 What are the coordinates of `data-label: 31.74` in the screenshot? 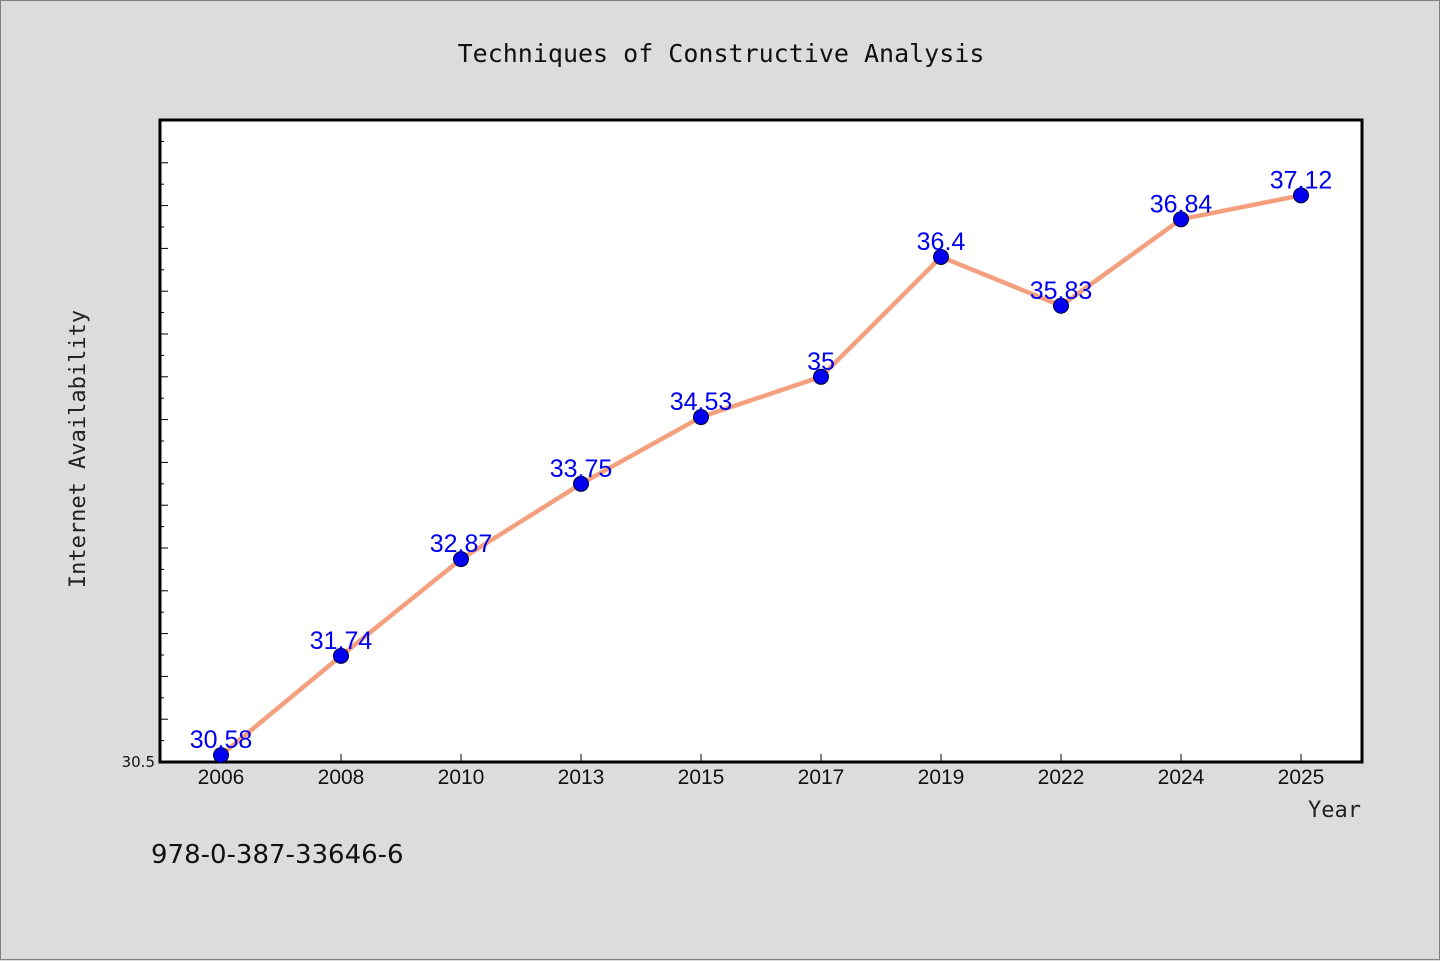 It's located at (341, 641).